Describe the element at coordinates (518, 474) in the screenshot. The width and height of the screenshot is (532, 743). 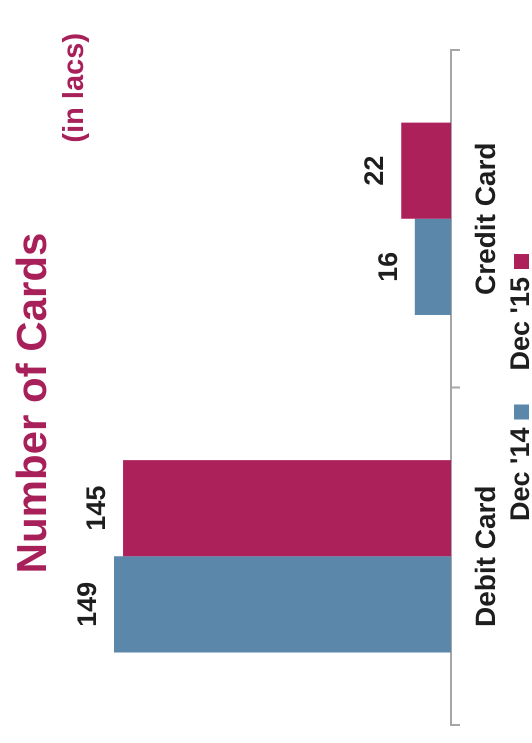
I see `legend-label: Dec '14` at that location.